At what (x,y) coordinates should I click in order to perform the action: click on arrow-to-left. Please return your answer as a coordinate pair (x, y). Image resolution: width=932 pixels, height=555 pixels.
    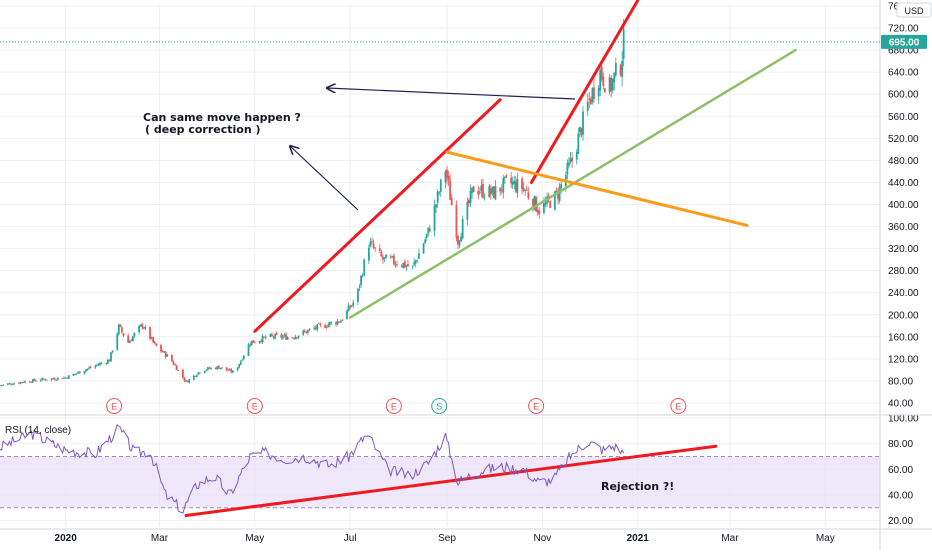
    Looking at the image, I should click on (451, 94).